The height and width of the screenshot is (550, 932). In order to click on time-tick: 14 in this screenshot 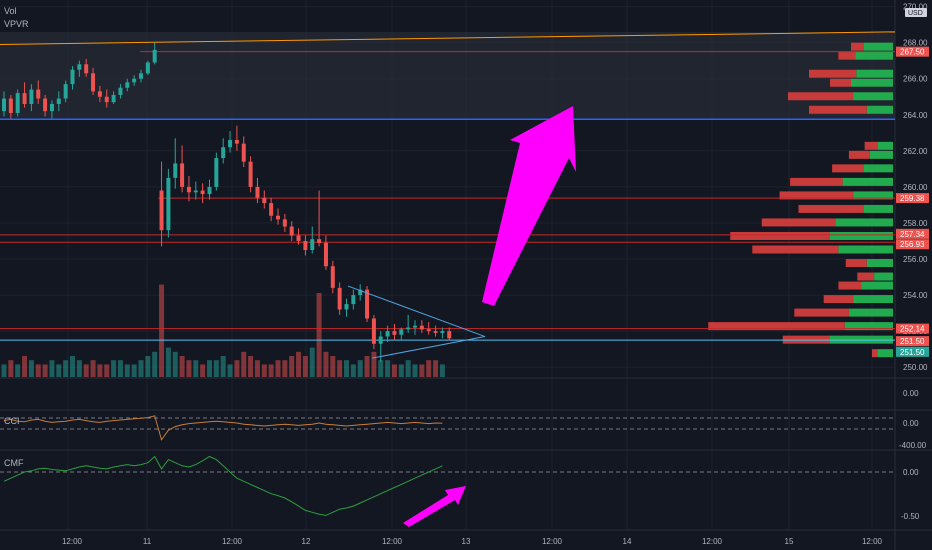, I will do `click(627, 541)`.